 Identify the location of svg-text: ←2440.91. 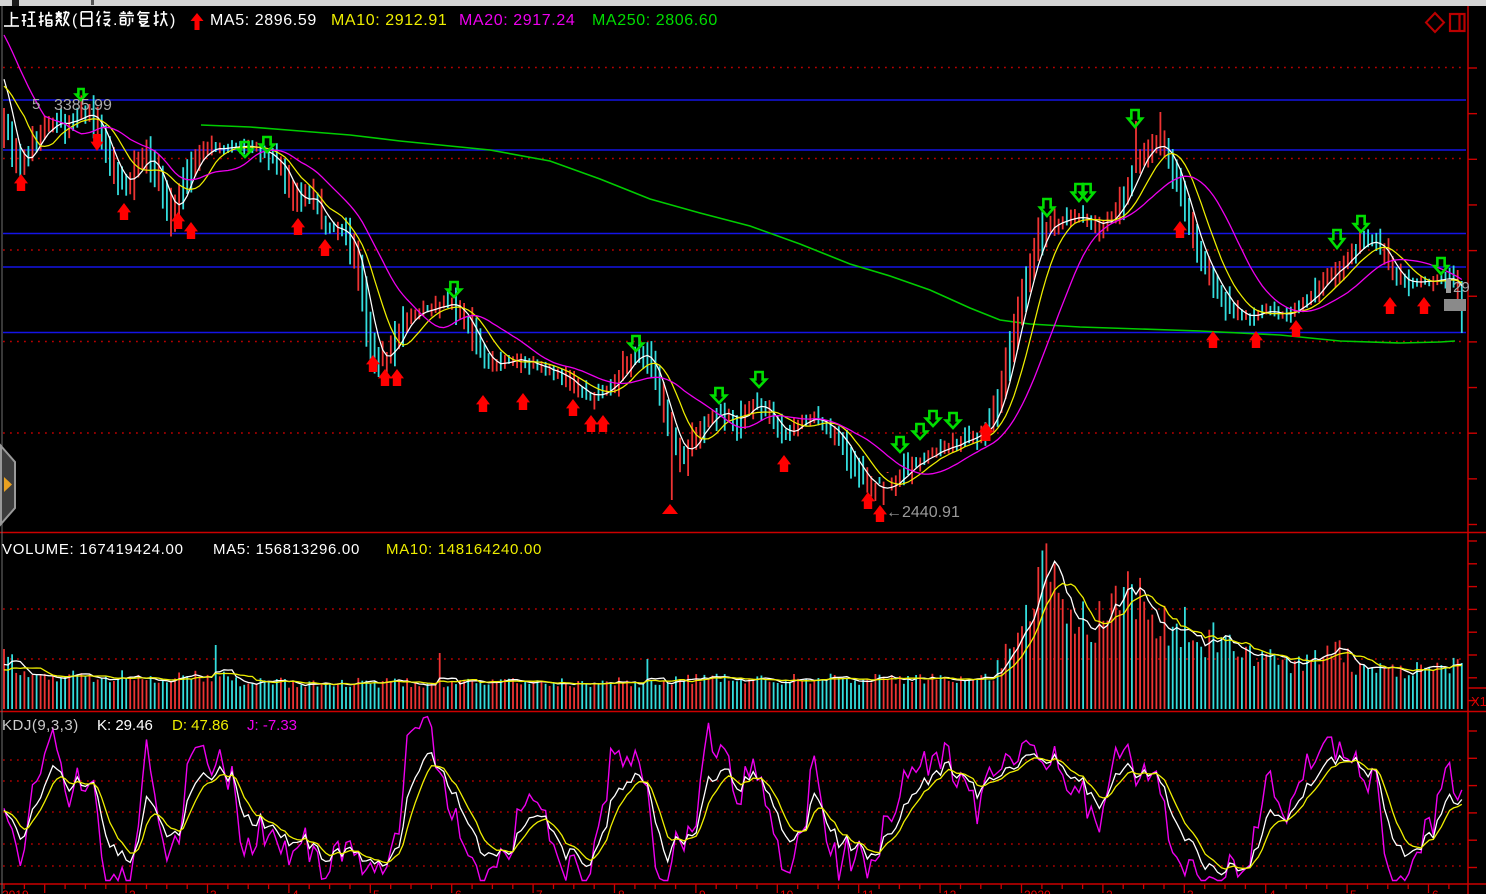
(923, 512).